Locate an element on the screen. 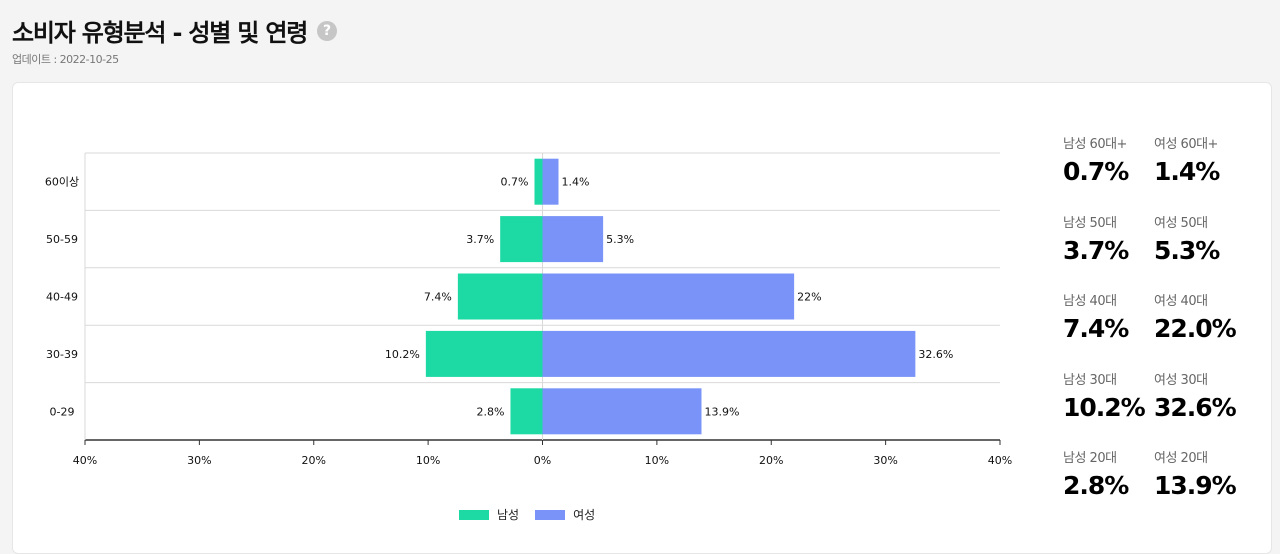  stat-label: 남성 50대 is located at coordinates (1090, 223).